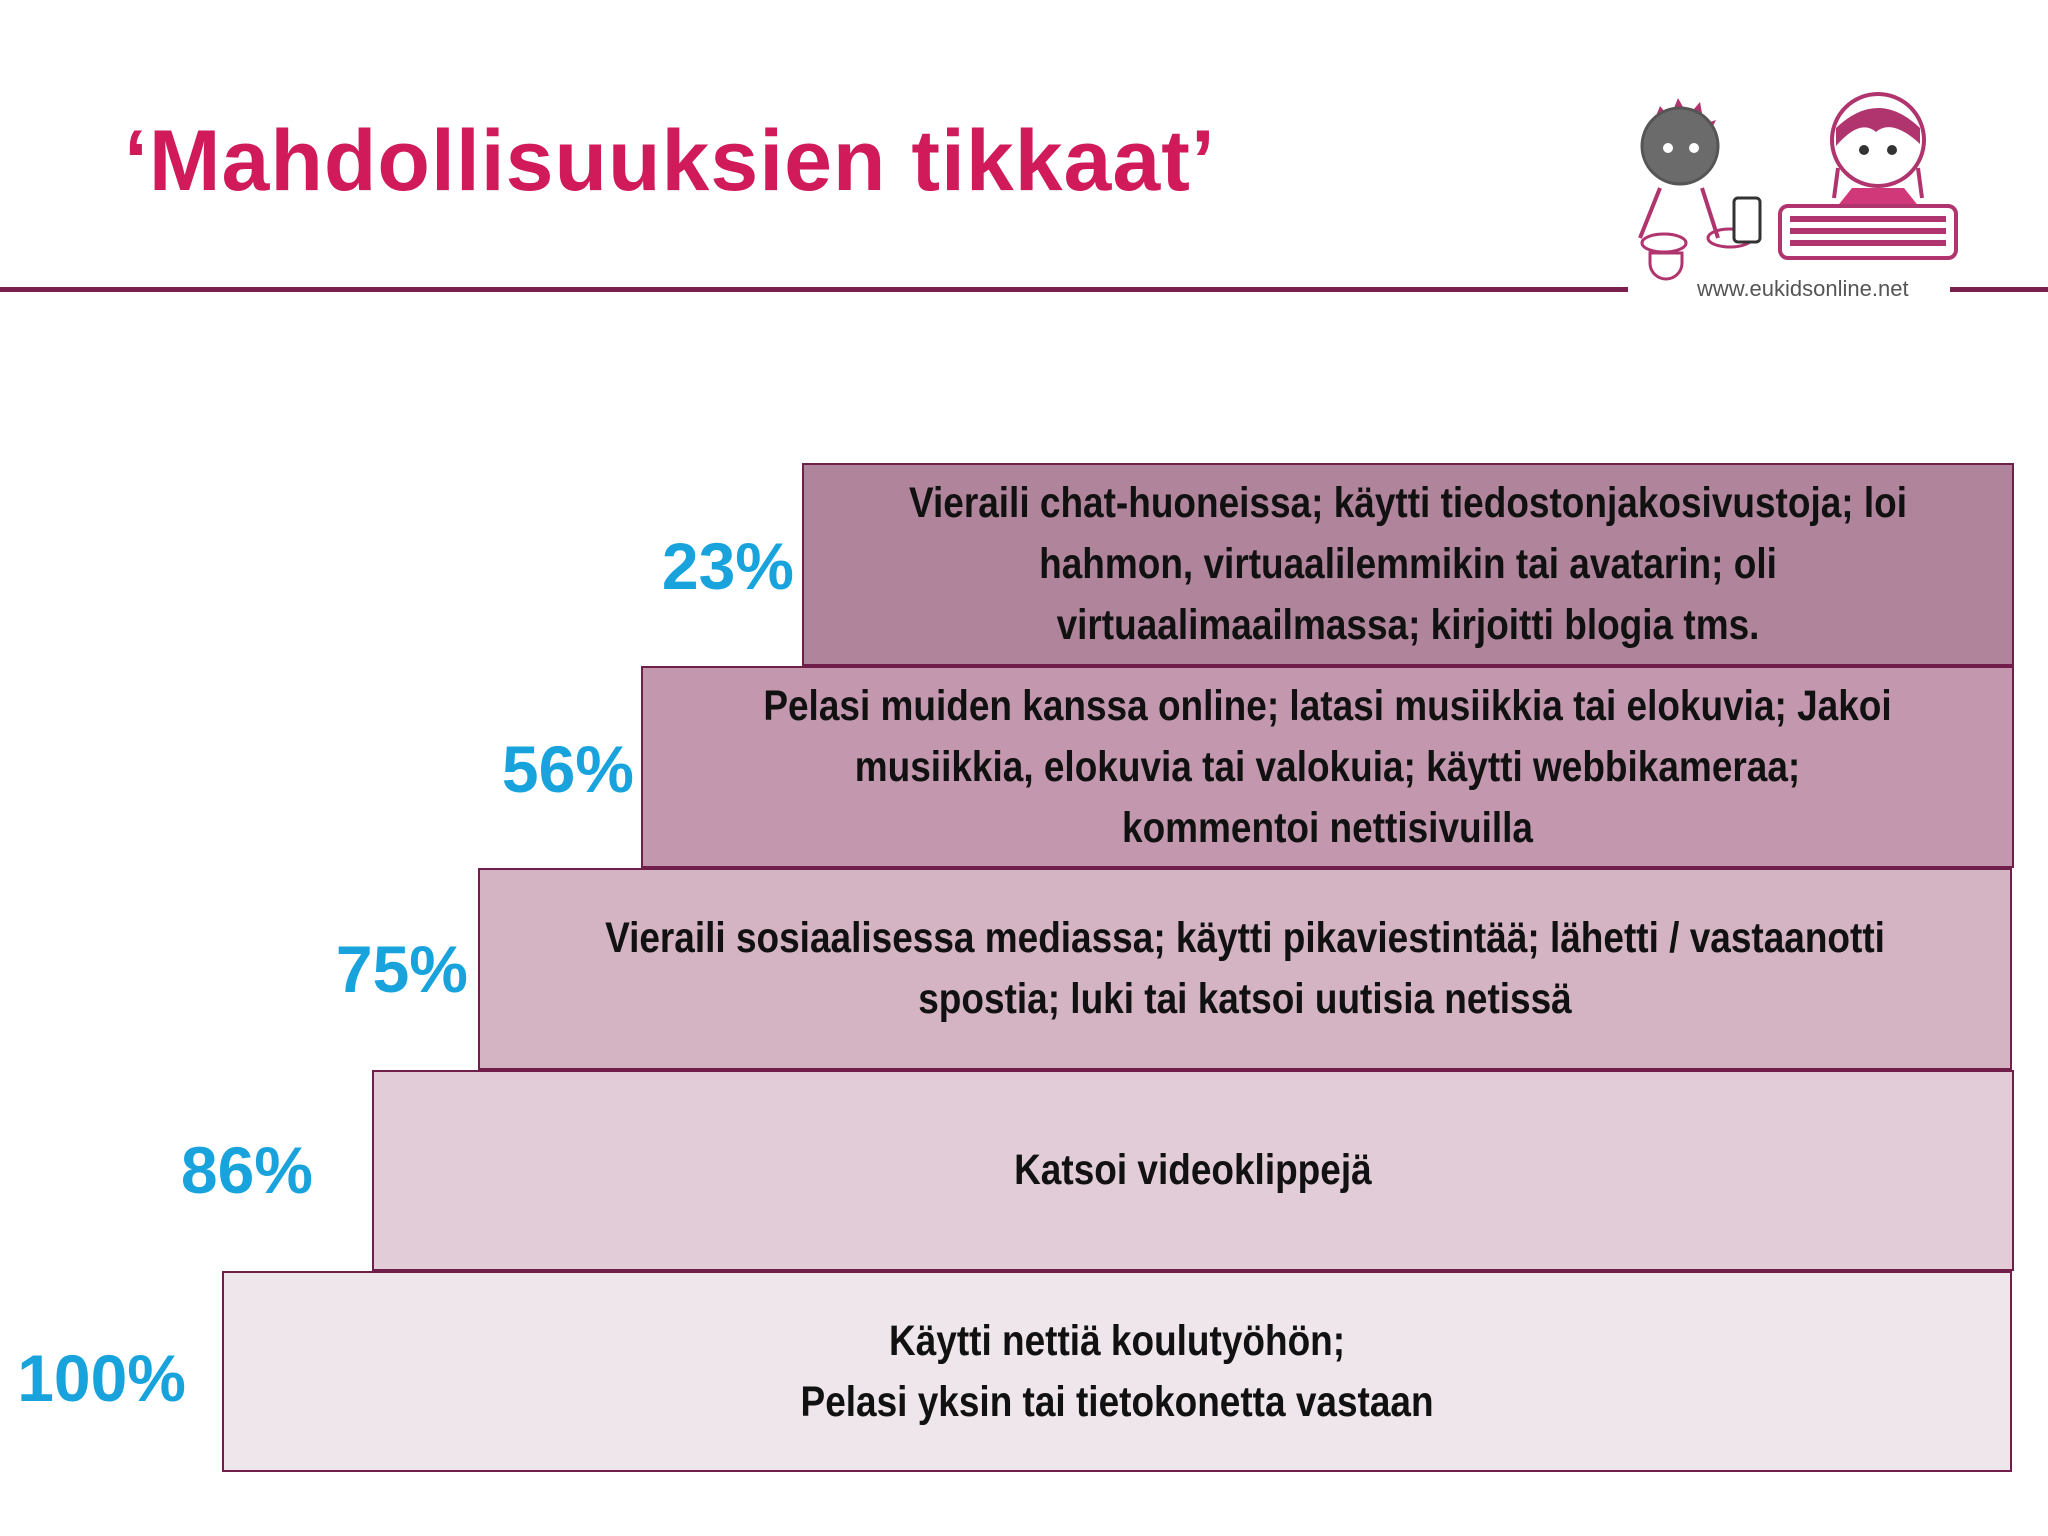  I want to click on header-rule-right, so click(1999, 289).